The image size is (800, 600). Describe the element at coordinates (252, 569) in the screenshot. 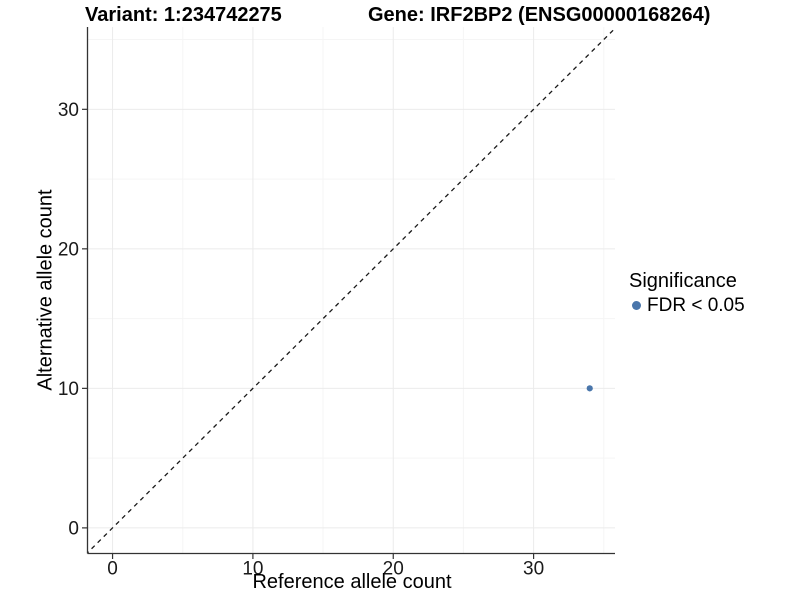

I see `x-tick-label: 10` at that location.